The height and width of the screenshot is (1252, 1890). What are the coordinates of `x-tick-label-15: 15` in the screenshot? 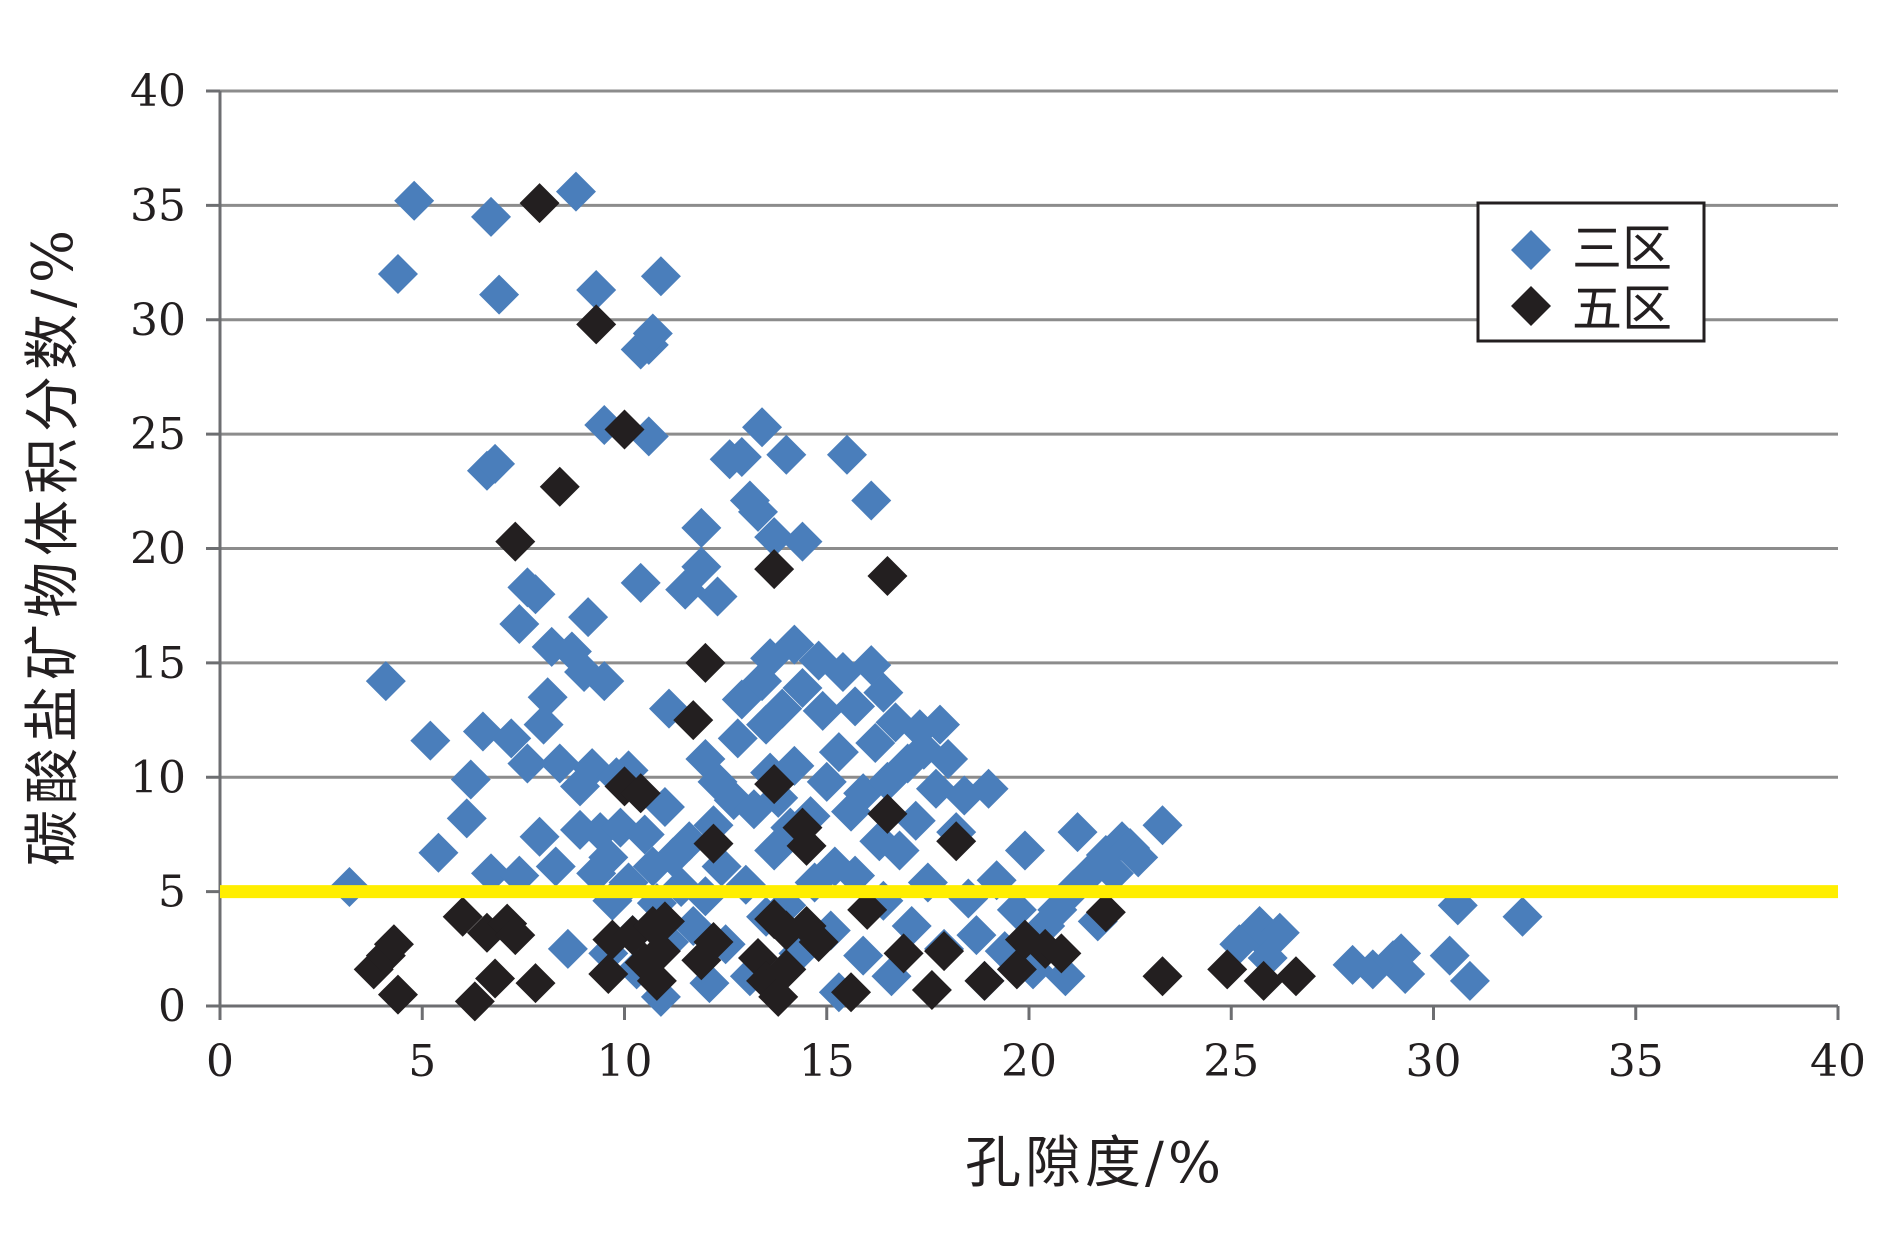 It's located at (827, 1061).